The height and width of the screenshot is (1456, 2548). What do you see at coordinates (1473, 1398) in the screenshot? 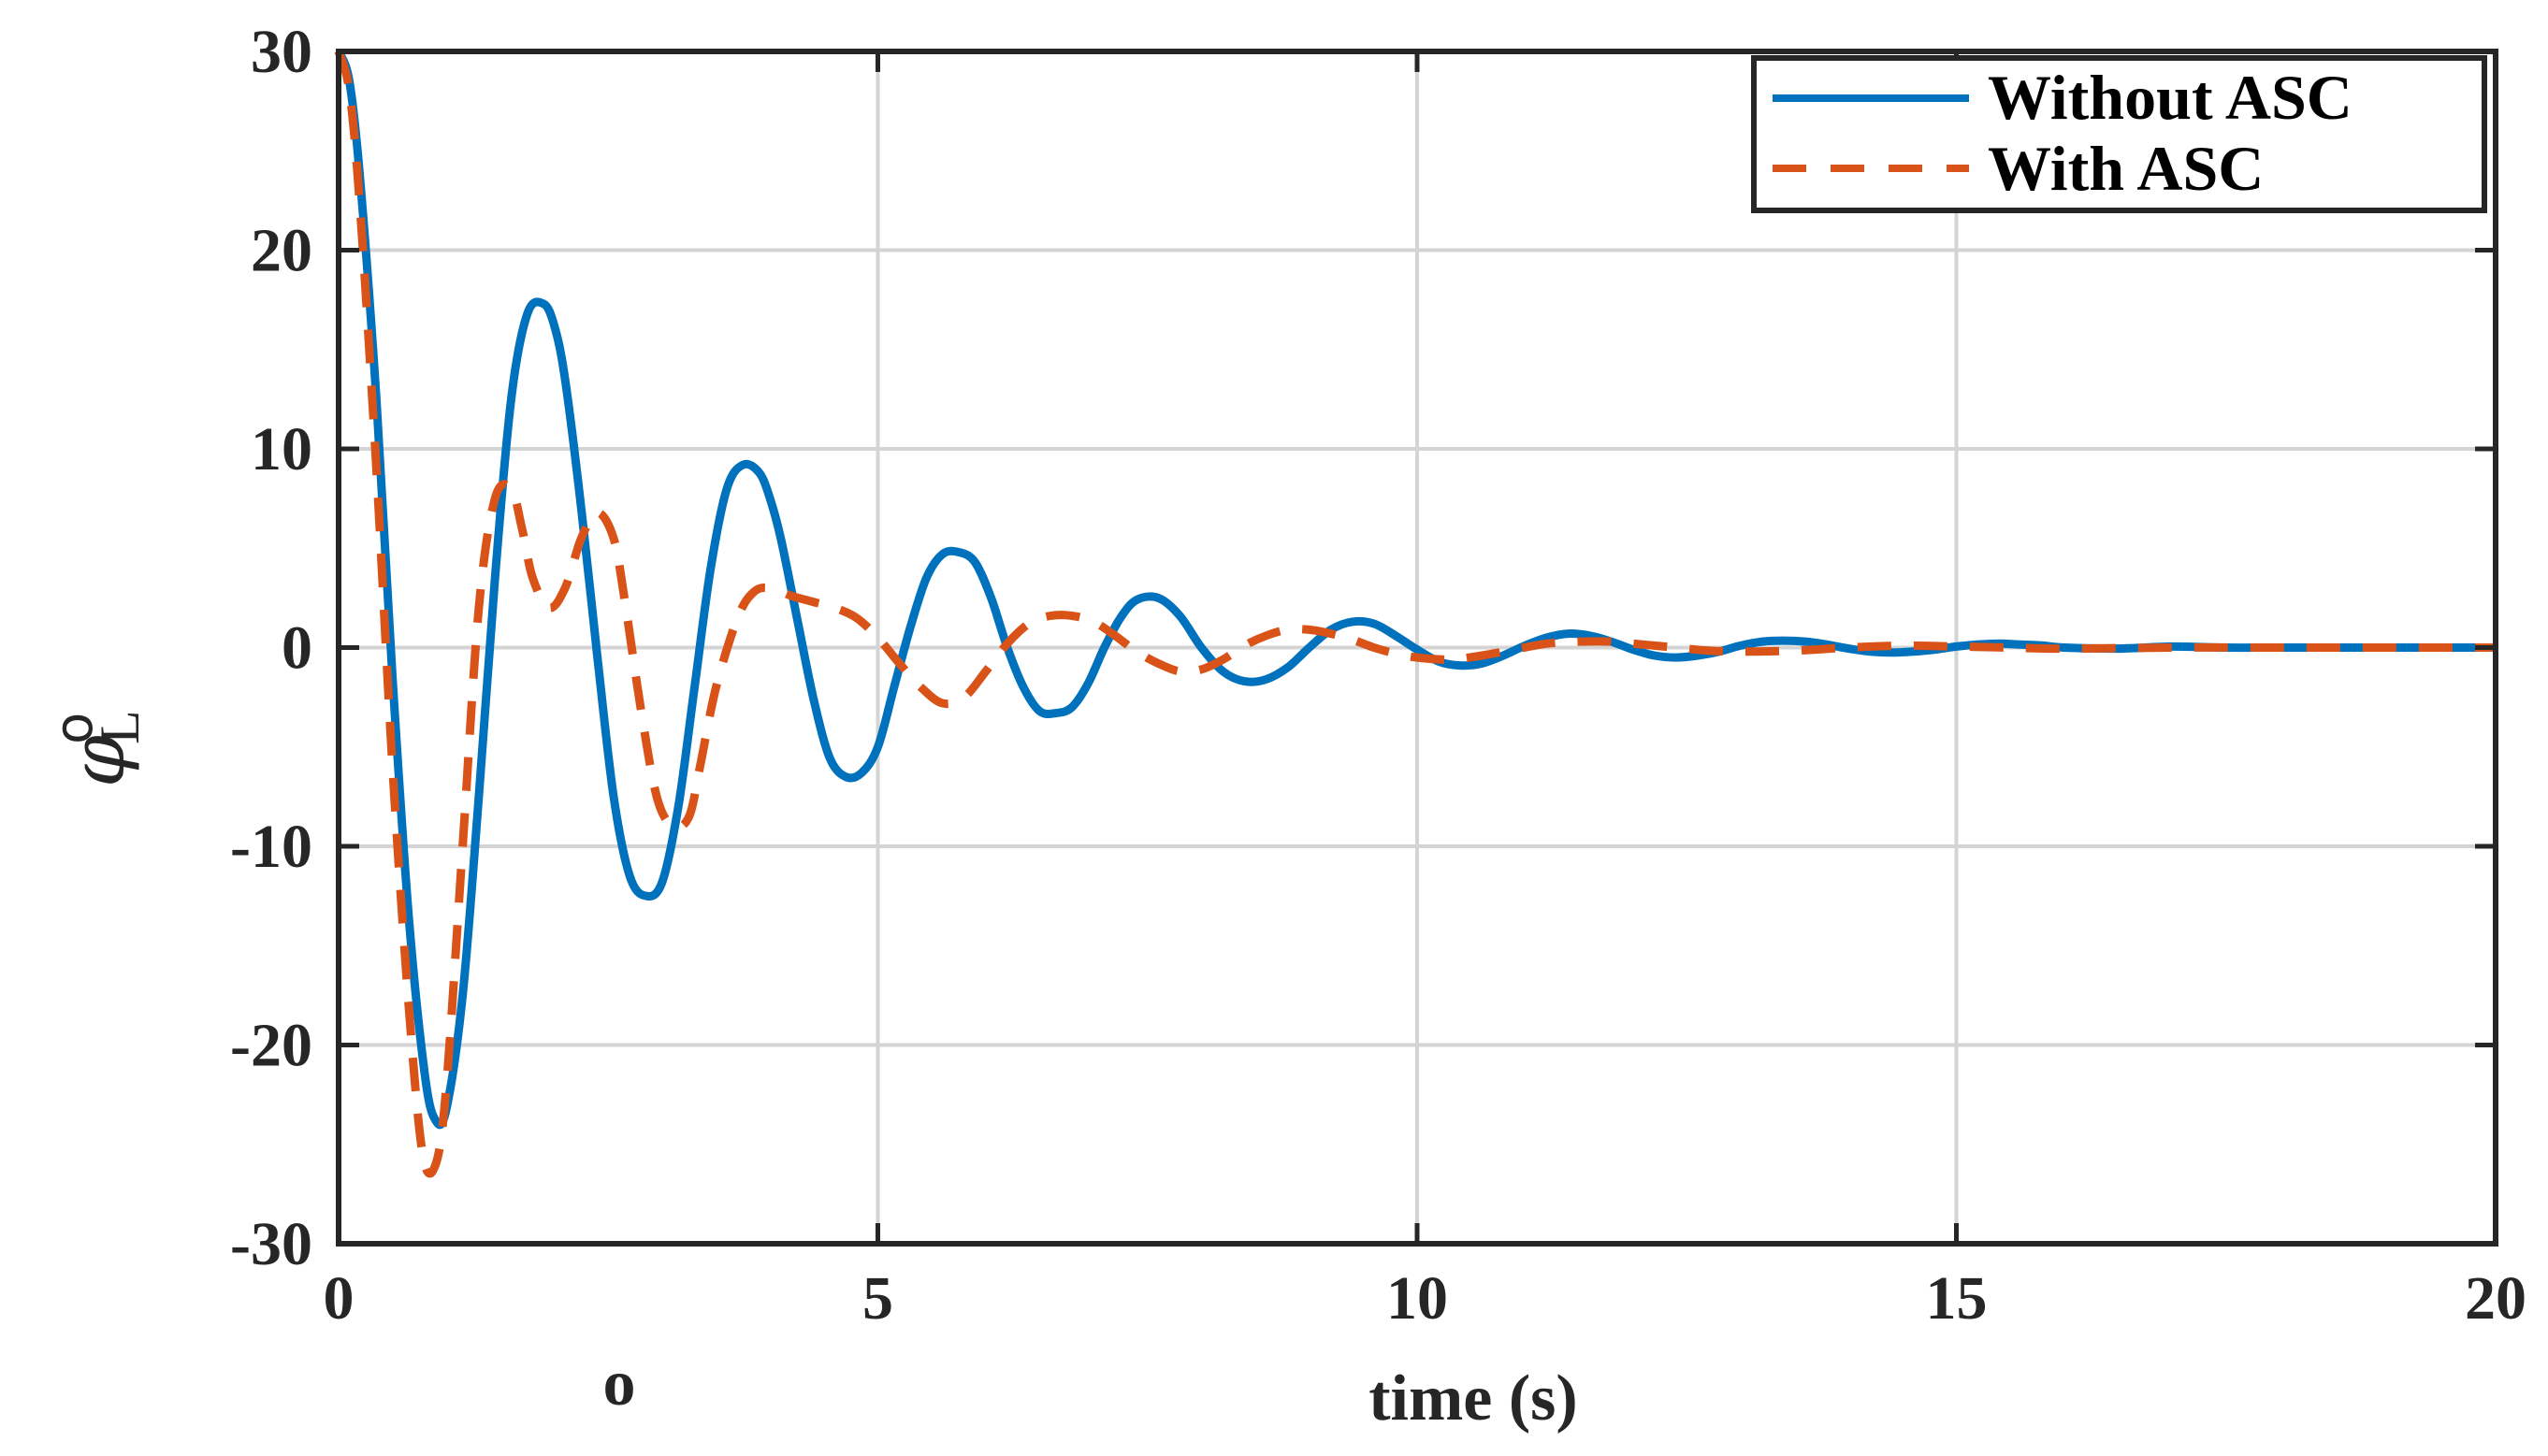
I see `x-axis-label: time (s)` at bounding box center [1473, 1398].